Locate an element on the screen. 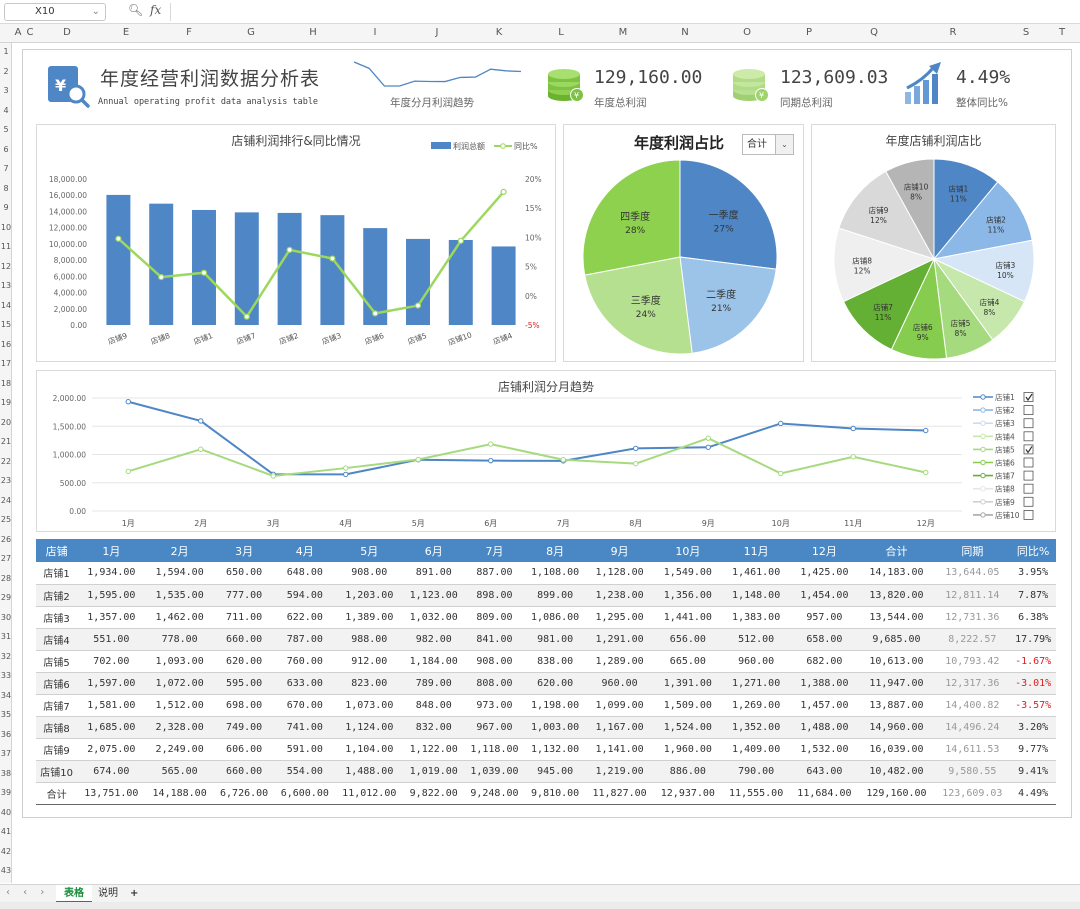  row-header: 22 is located at coordinates (6, 461).